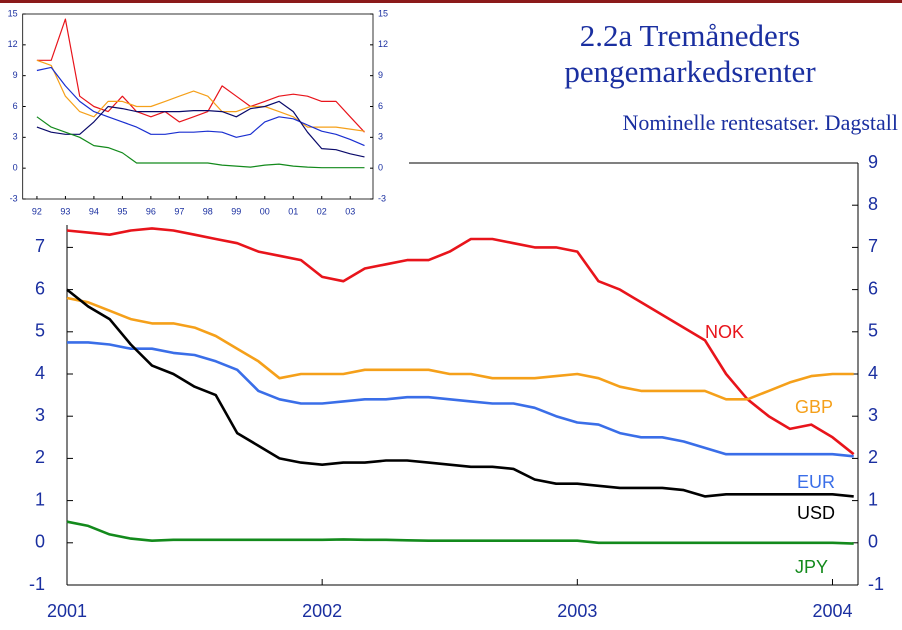  Describe the element at coordinates (37, 211) in the screenshot. I see `x-tick-label: 92` at that location.